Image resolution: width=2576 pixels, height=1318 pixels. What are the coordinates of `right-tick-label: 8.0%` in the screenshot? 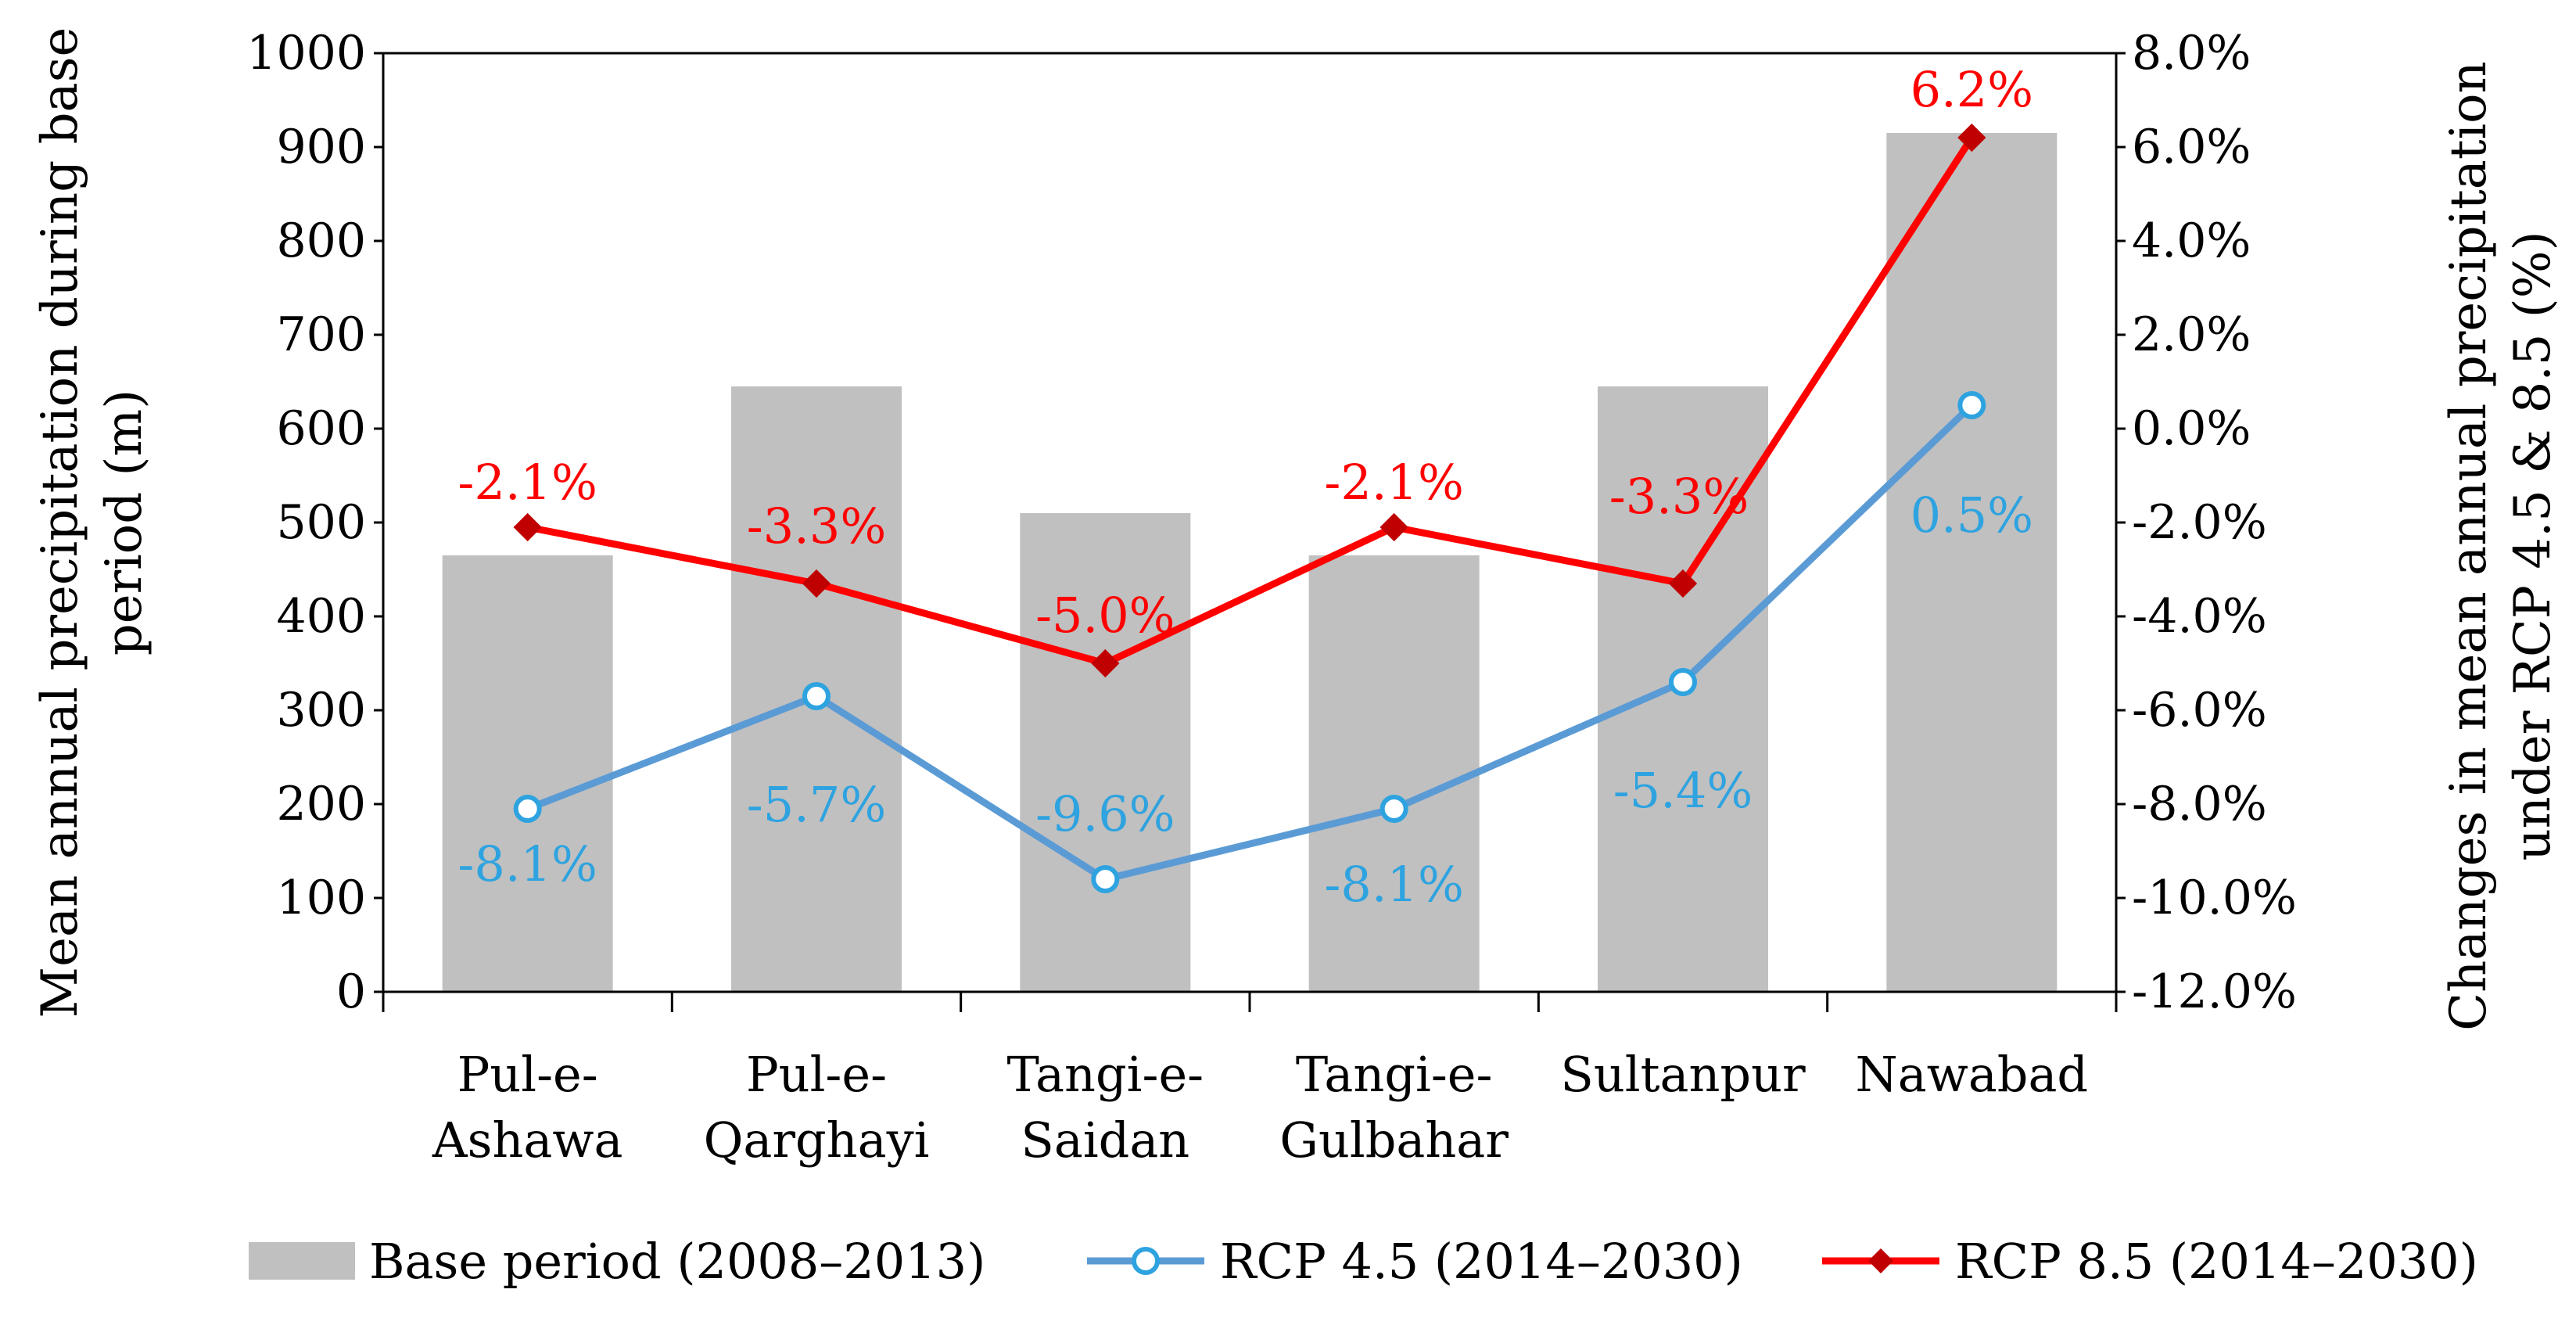 It's located at (2191, 53).